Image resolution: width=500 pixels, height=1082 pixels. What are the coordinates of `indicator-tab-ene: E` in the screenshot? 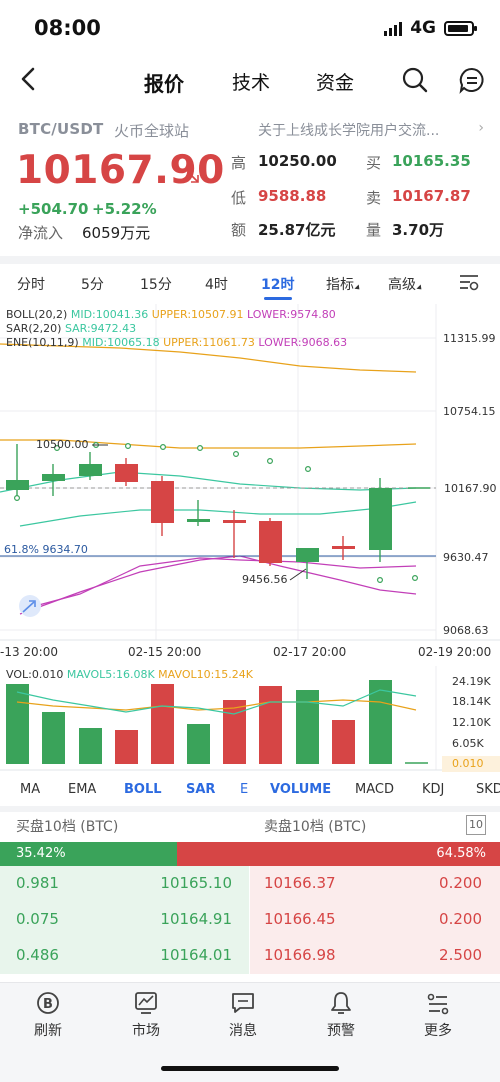 It's located at (244, 789).